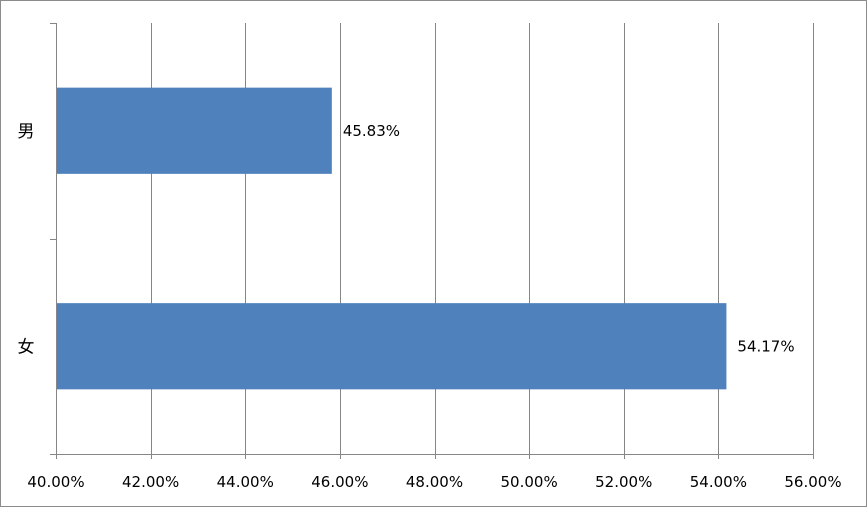  What do you see at coordinates (529, 482) in the screenshot?
I see `x-tick-label-5: 50.00%` at bounding box center [529, 482].